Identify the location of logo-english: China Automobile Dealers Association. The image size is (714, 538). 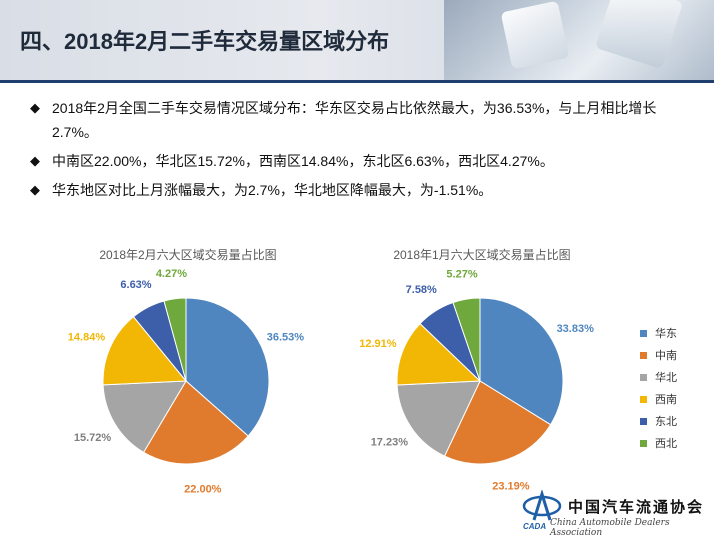
(610, 528).